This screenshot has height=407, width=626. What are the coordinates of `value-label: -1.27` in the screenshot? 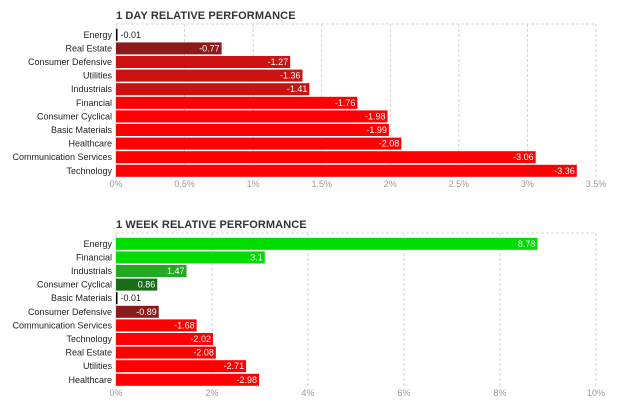 It's located at (278, 62).